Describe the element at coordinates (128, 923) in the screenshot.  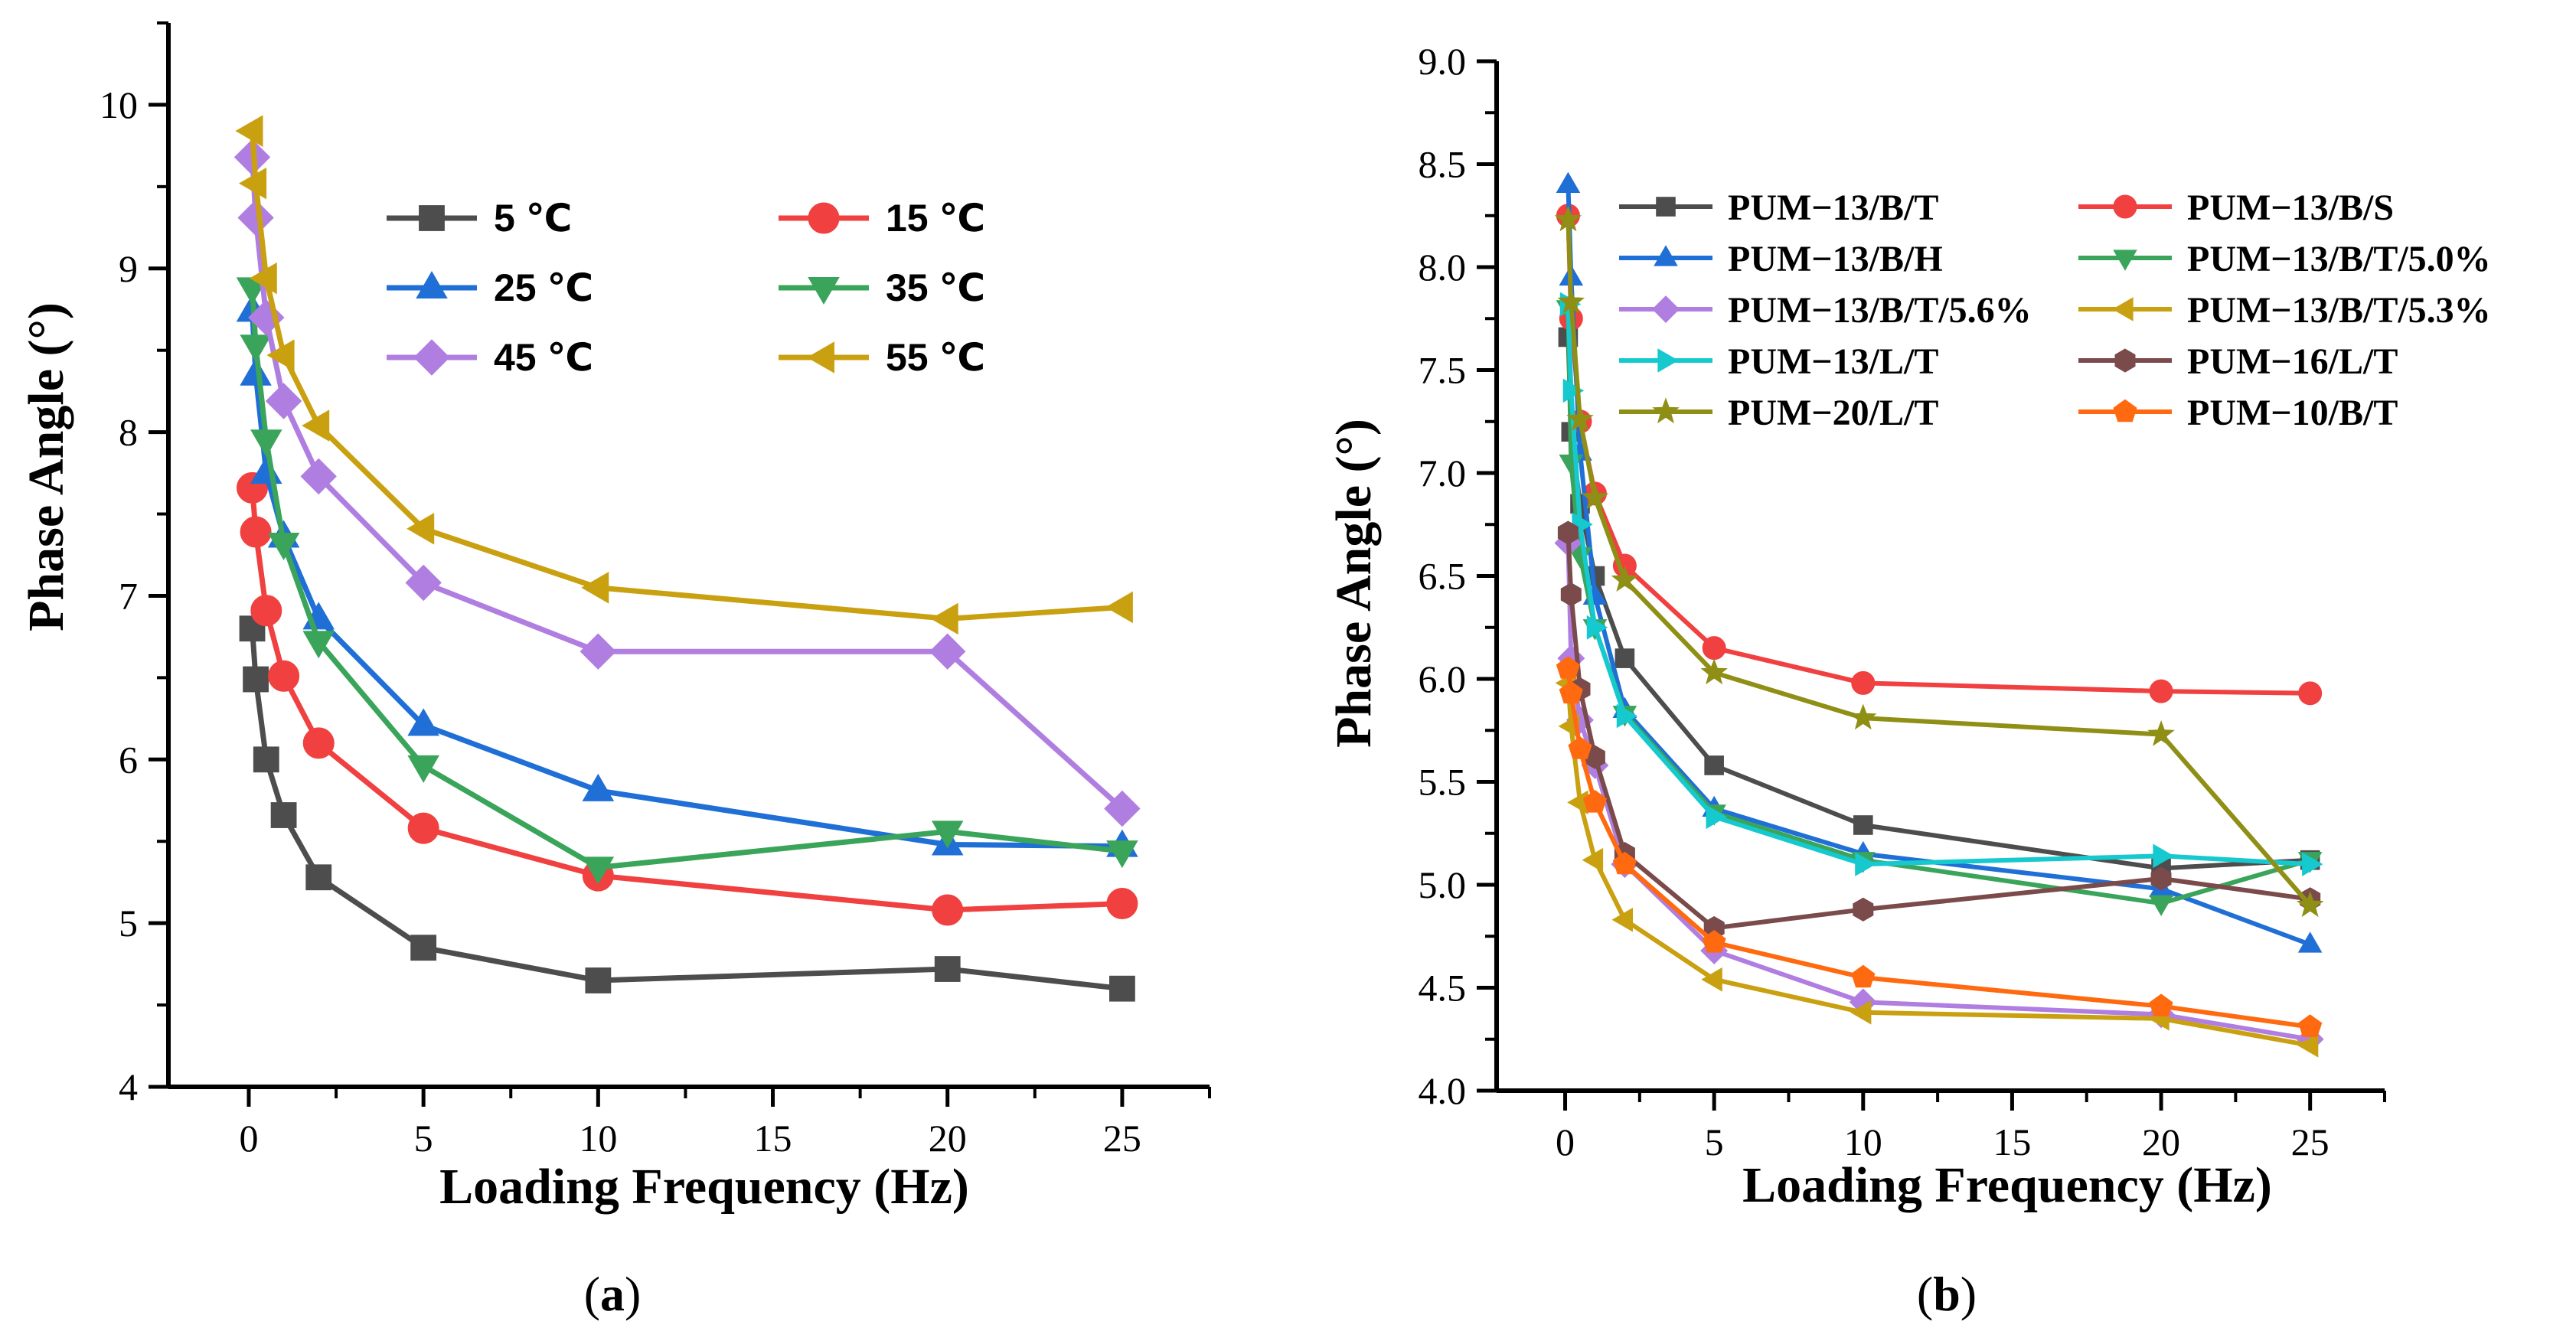
I see `panel-a-y-tick-label: 5` at that location.